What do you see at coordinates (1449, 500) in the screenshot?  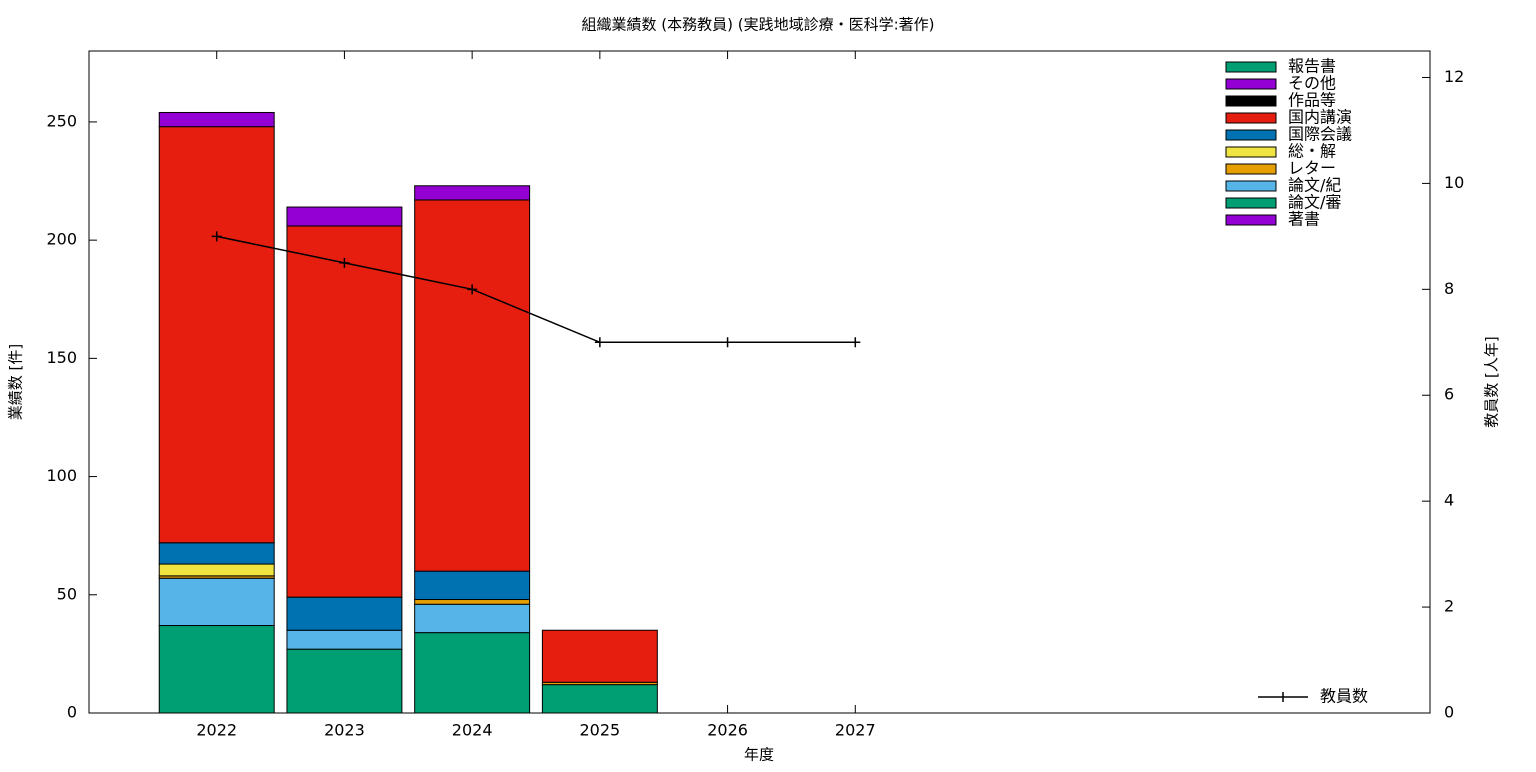 I see `y2-tick-label: 4` at bounding box center [1449, 500].